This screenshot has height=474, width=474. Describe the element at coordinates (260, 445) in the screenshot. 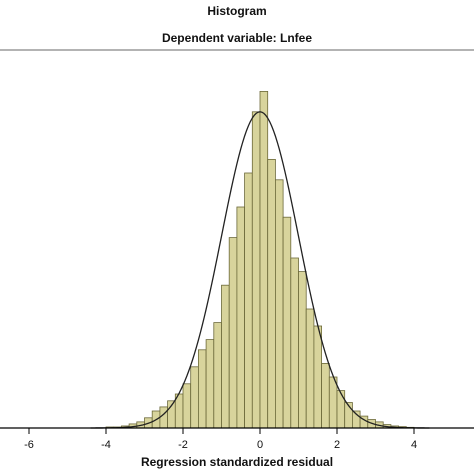

I see `x-tick-label: 0` at that location.